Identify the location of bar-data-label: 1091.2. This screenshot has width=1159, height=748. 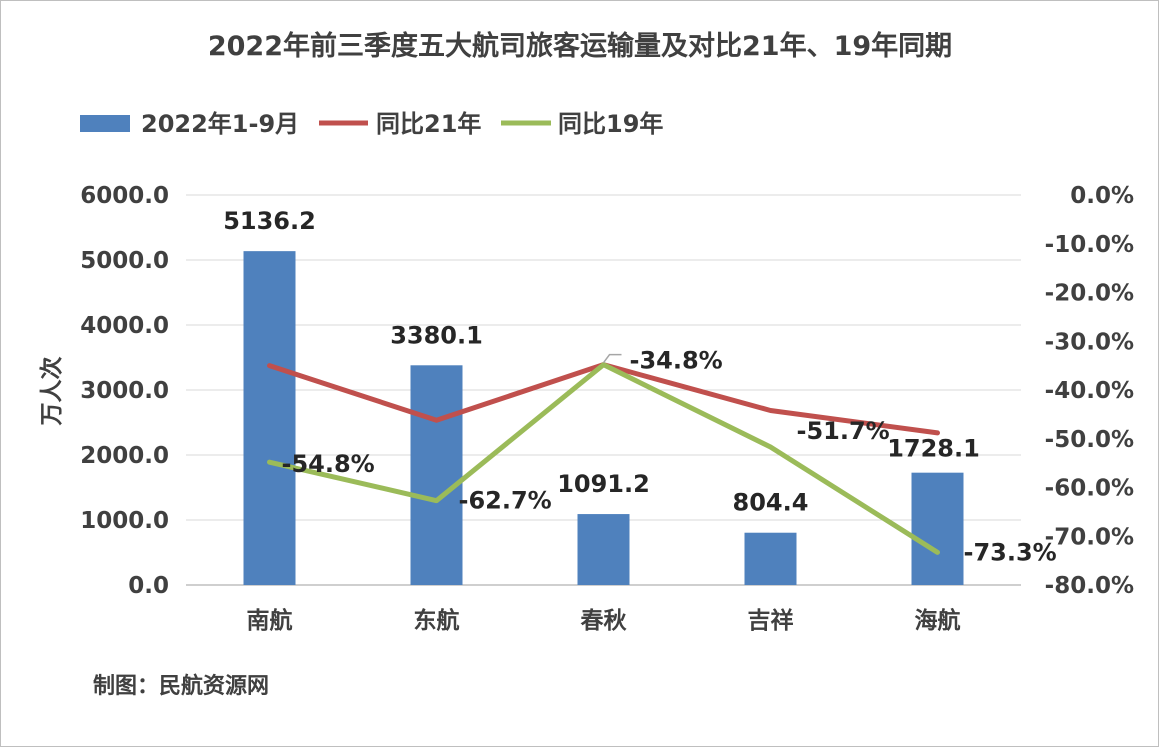
(603, 484).